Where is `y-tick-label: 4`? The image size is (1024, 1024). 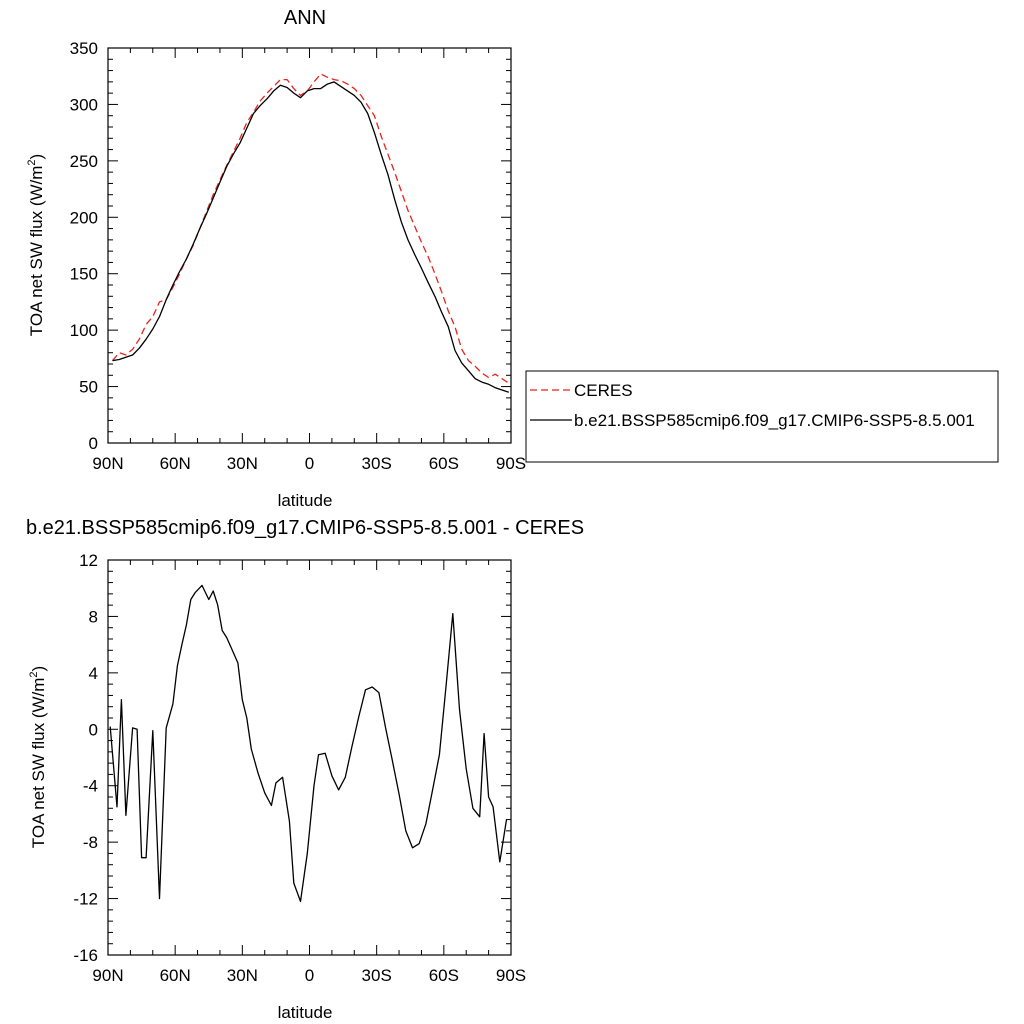 y-tick-label: 4 is located at coordinates (93, 673).